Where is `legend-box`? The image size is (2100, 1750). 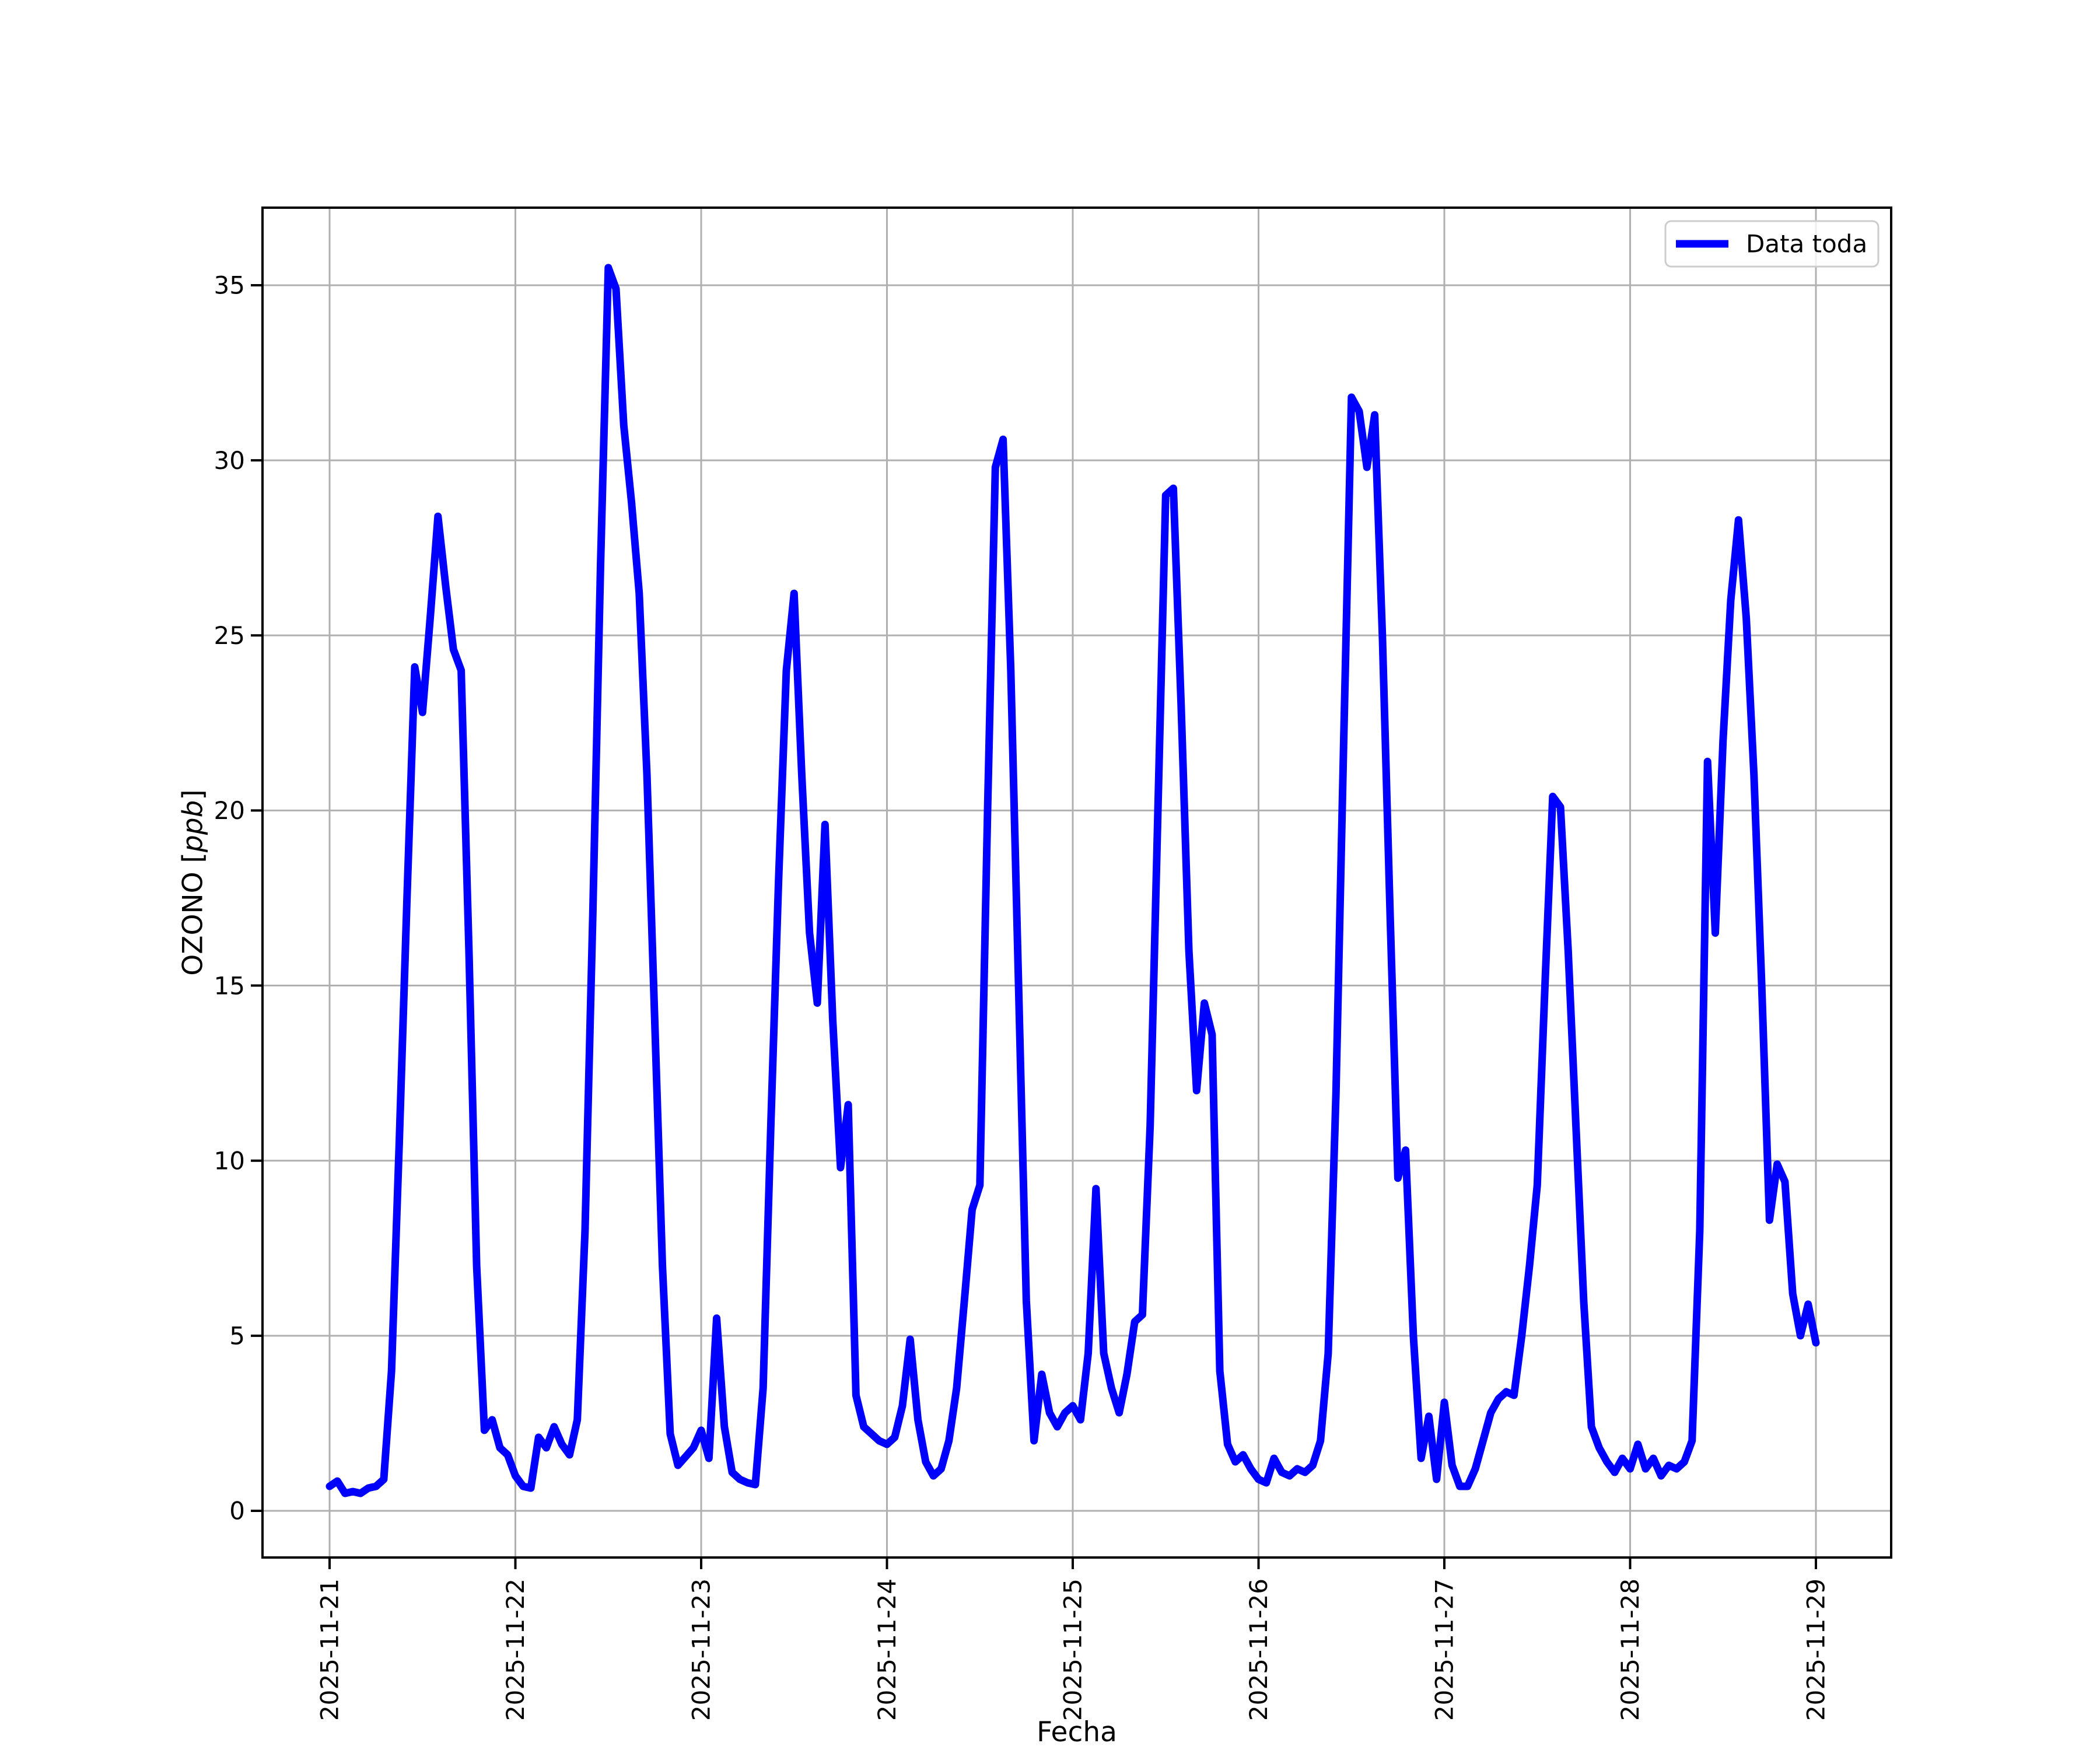 legend-box is located at coordinates (1772, 244).